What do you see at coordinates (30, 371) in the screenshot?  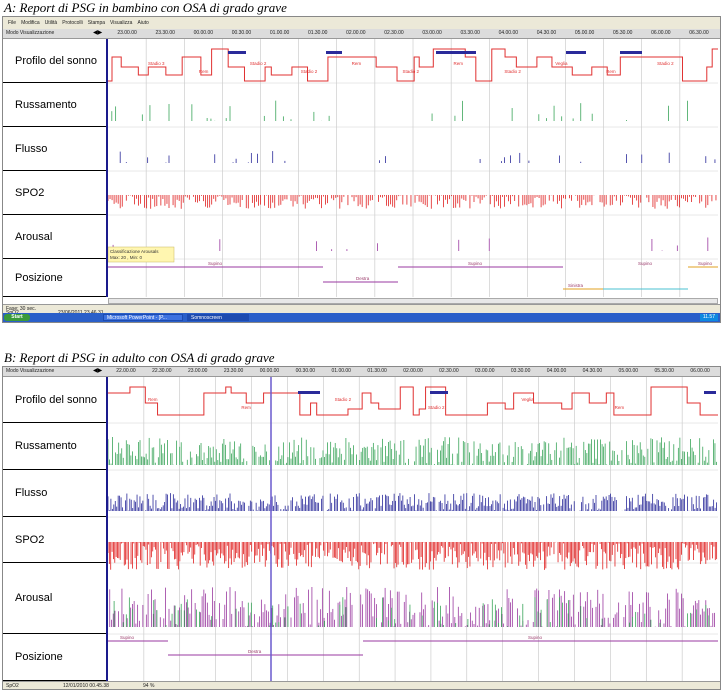 I see `mode-label-b: Modo Visualizzazione` at bounding box center [30, 371].